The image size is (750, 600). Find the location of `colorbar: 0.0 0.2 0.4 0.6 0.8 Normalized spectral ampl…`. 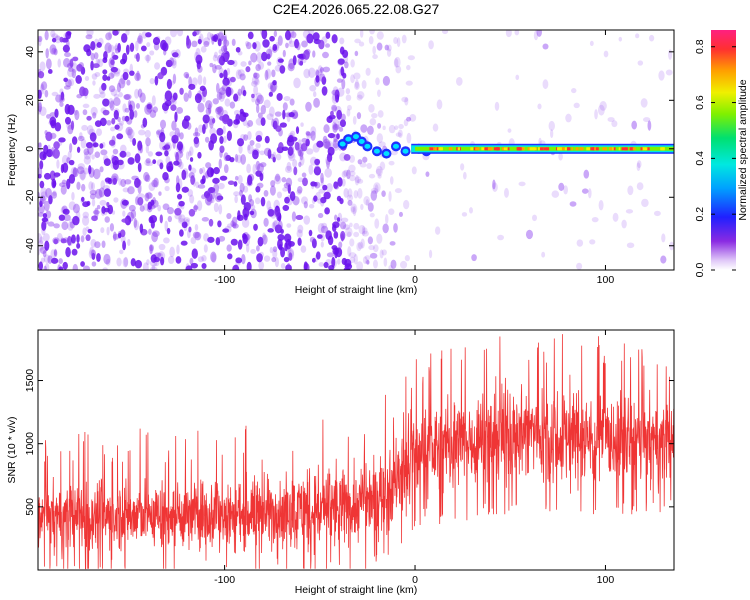

colorbar: 0.0 0.2 0.4 0.6 0.8 Normalized spectral ampl… is located at coordinates (721, 153).